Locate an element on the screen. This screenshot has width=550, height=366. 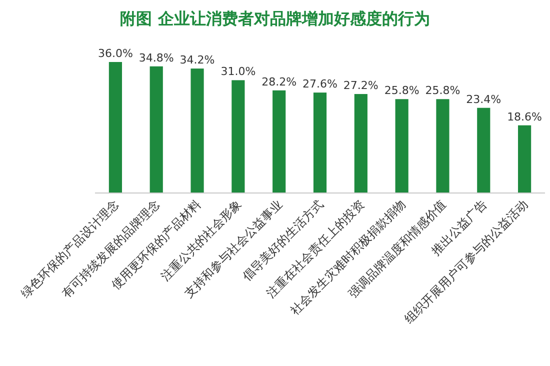
data-label: 34.8% is located at coordinates (156, 57).